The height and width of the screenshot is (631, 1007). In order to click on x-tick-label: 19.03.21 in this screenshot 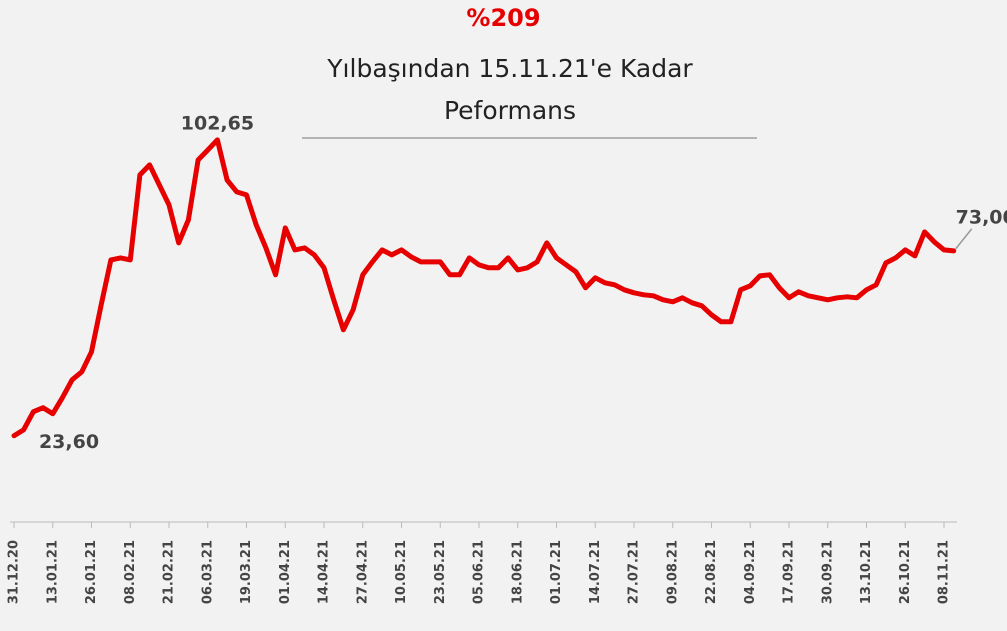, I will do `click(246, 572)`.